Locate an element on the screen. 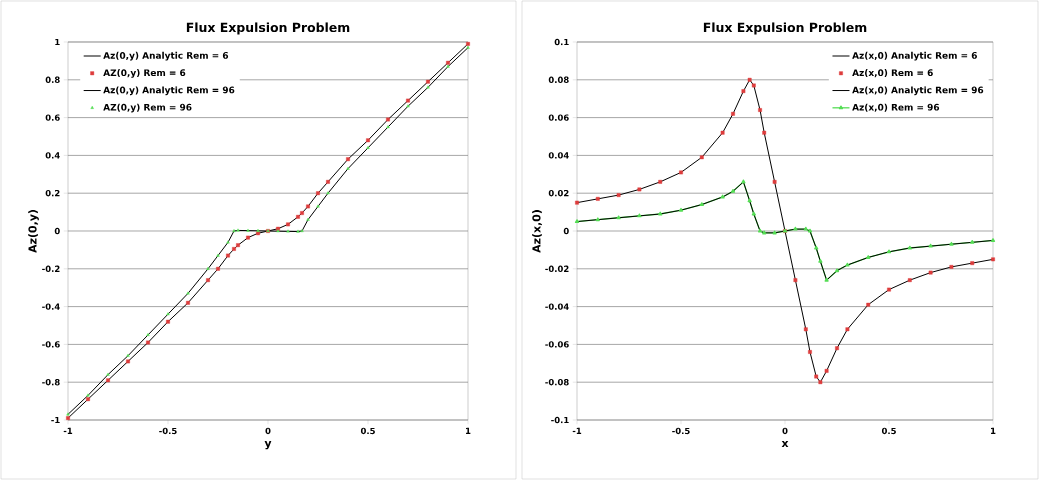 This screenshot has height=480, width=1039. y-tick-label: -0.2 is located at coordinates (51, 269).